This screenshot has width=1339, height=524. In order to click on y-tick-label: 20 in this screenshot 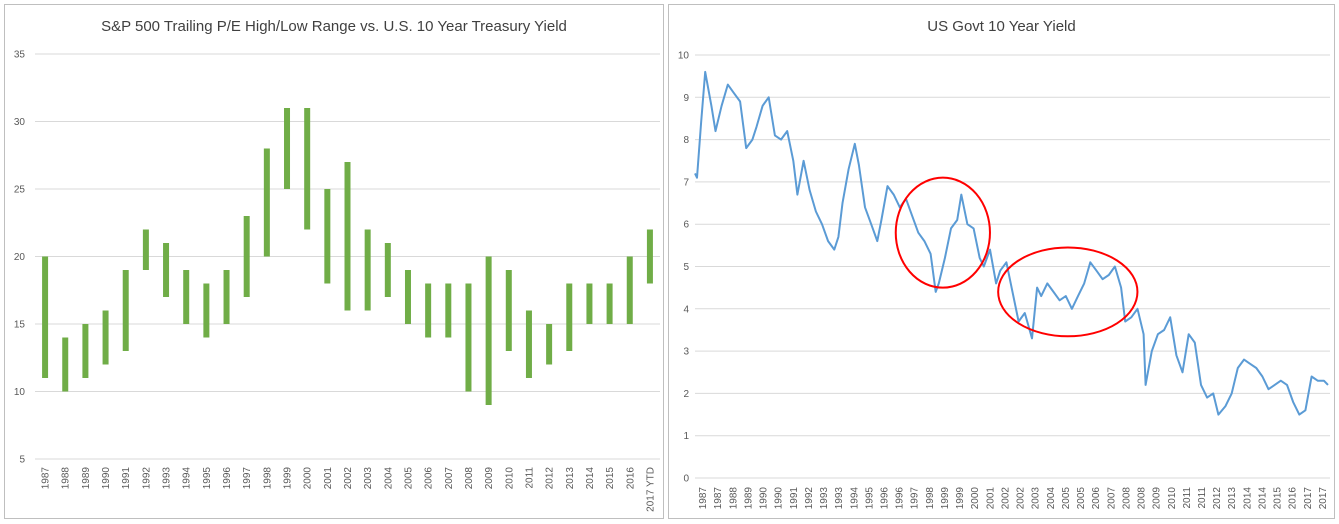, I will do `click(20, 257)`.